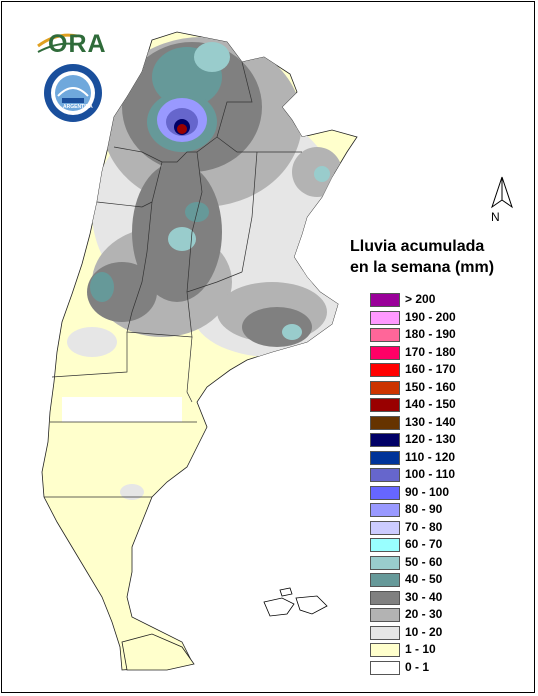 The height and width of the screenshot is (696, 538). I want to click on legend-label: 190 - 200, so click(430, 316).